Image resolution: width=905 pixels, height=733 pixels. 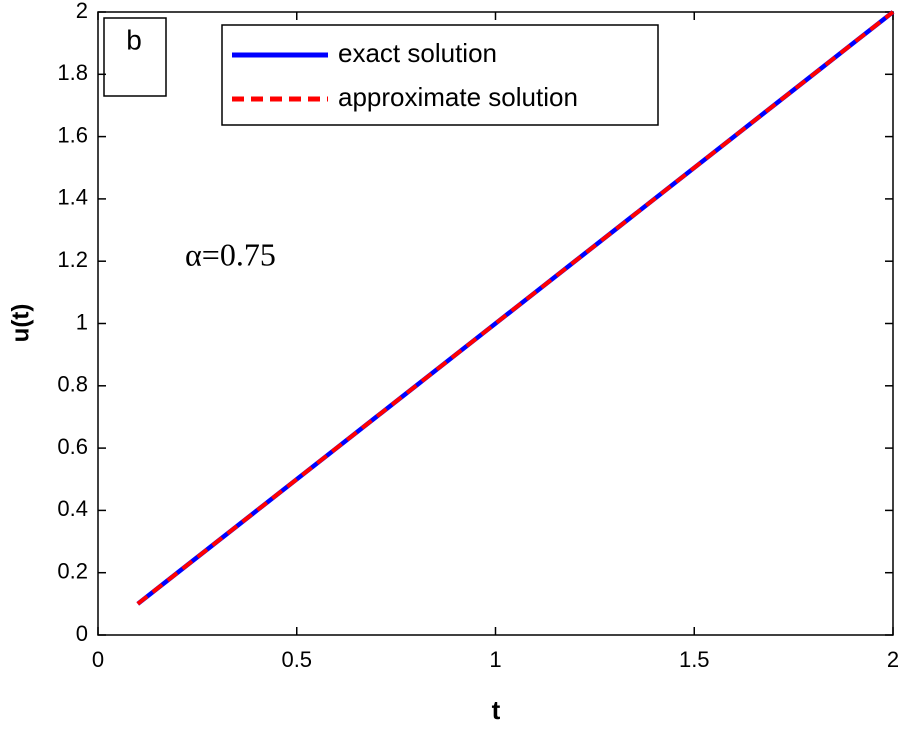 What do you see at coordinates (440, 75) in the screenshot?
I see `legend` at bounding box center [440, 75].